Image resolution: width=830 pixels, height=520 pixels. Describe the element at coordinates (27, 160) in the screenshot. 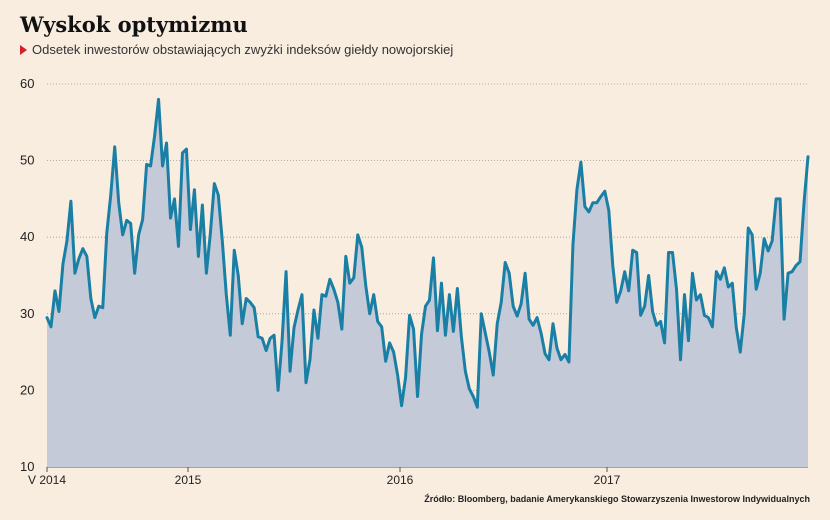

I see `y-tick-label: 50` at that location.